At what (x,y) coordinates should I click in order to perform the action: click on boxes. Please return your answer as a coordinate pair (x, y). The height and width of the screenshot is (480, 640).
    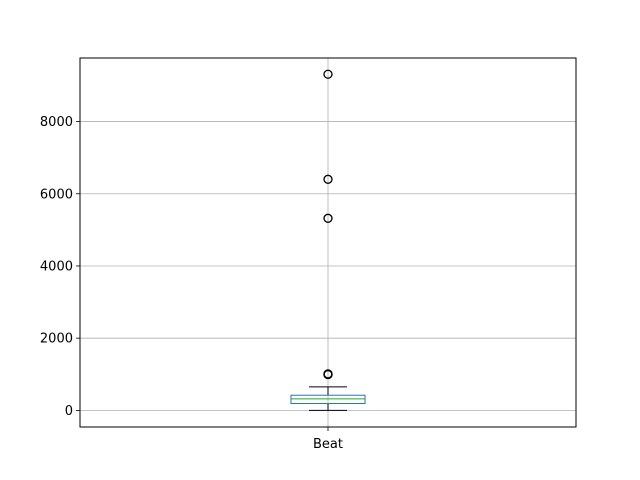
    Looking at the image, I should click on (328, 240).